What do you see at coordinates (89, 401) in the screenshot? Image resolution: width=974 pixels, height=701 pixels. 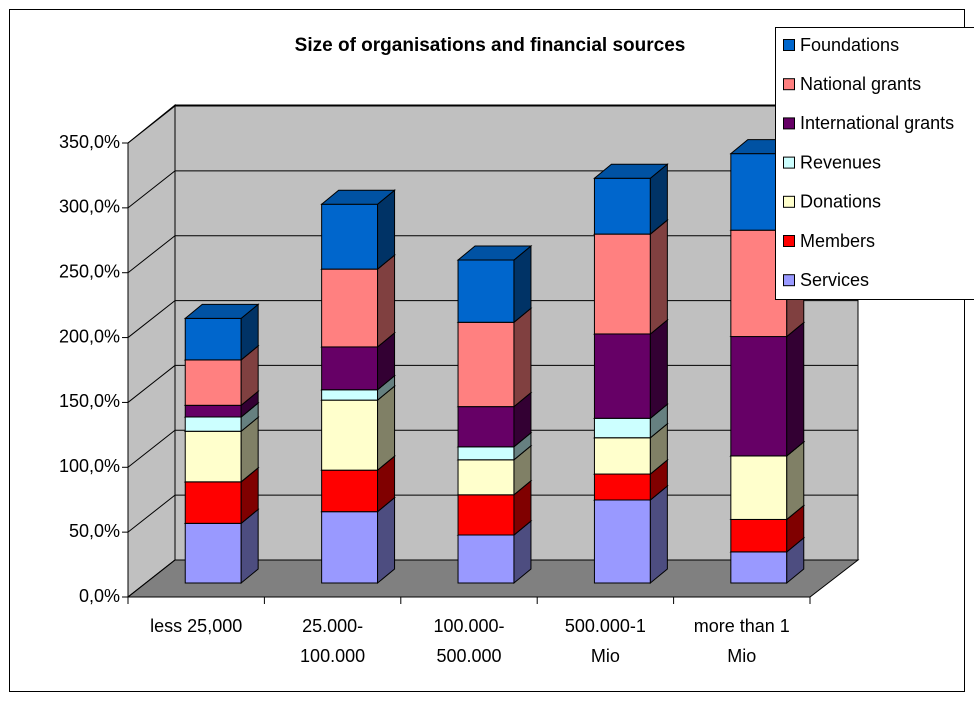 I see `y-tick-label: 150,0%` at bounding box center [89, 401].